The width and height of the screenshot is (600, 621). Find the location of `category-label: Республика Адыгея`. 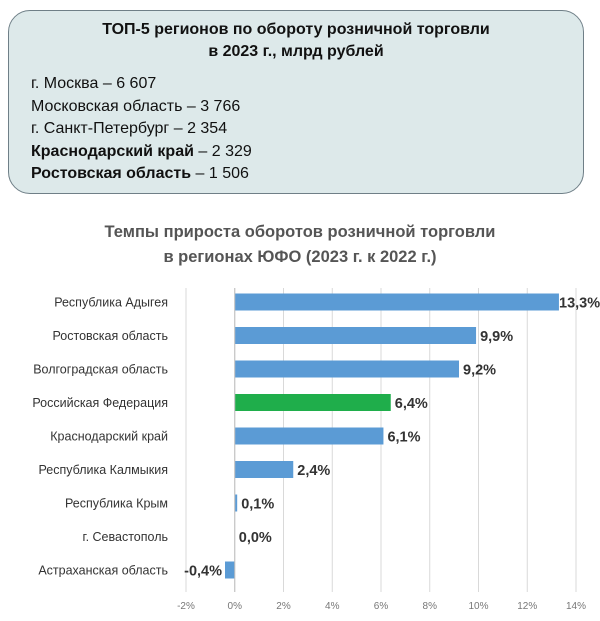

category-label: Республика Адыгея is located at coordinates (111, 303).